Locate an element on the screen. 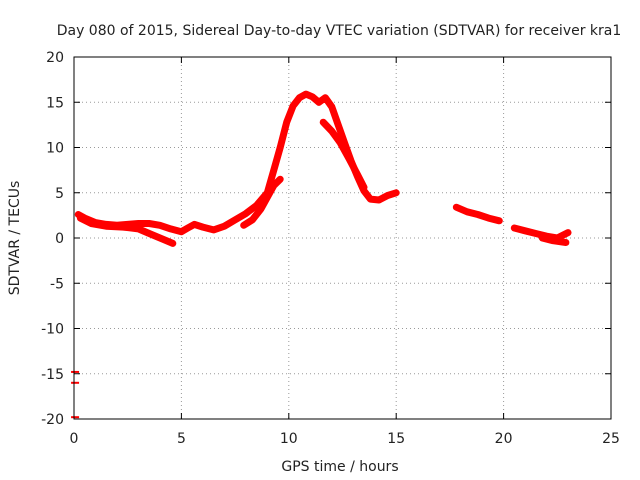  series-arc-evening is located at coordinates (477, 214).